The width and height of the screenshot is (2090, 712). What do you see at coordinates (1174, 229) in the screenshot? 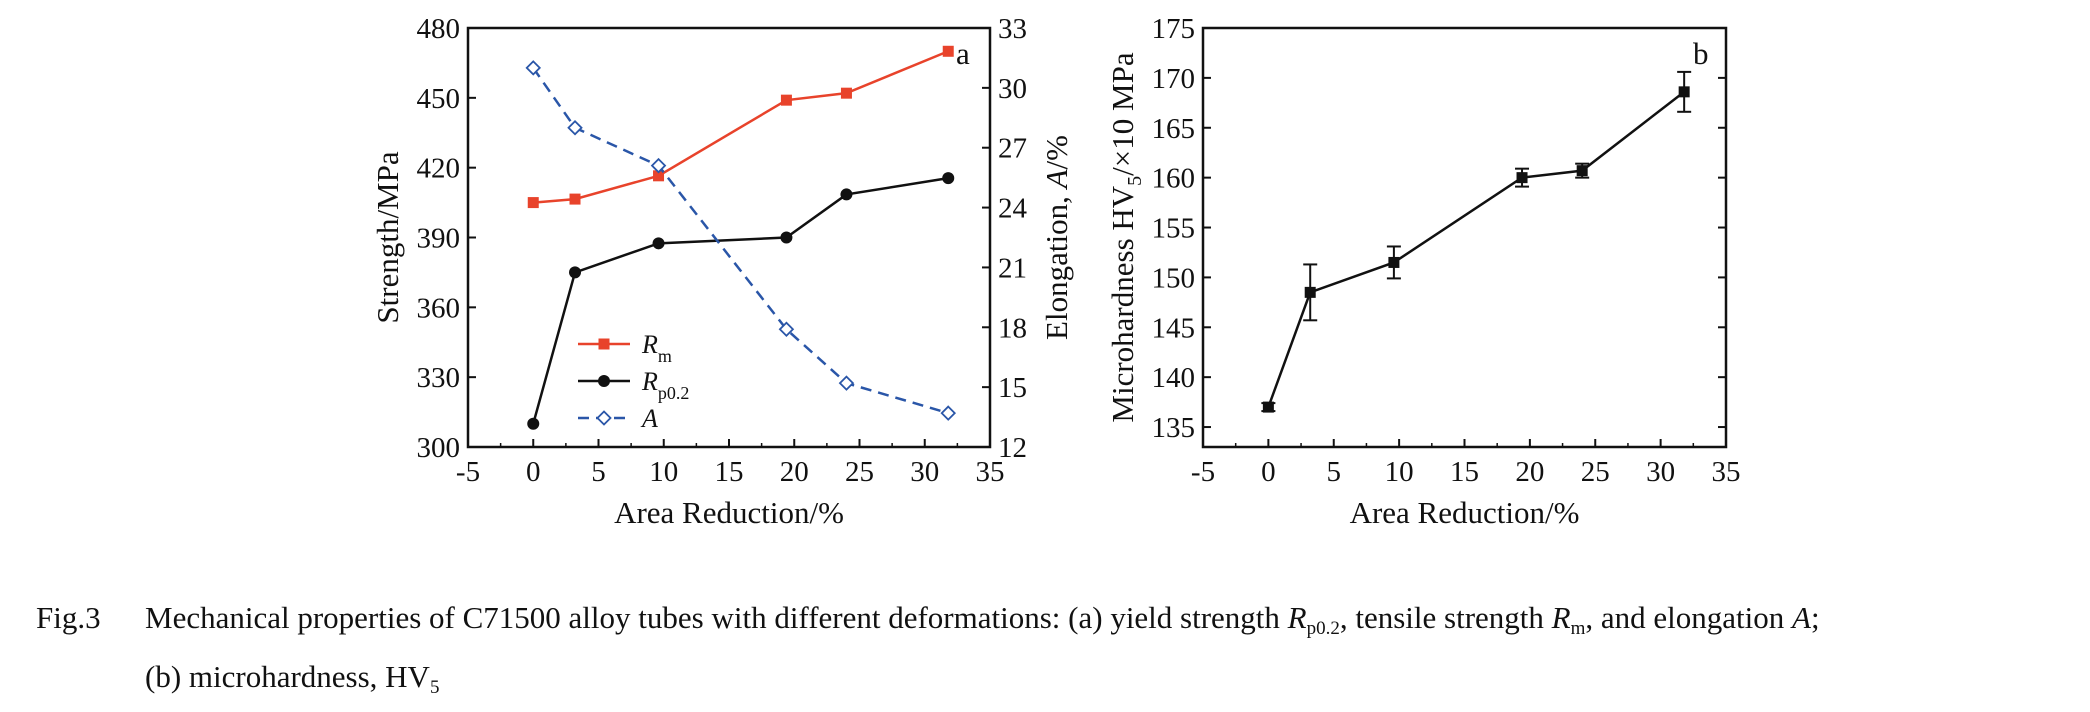
I see `y-tick-label: 155` at bounding box center [1174, 229].